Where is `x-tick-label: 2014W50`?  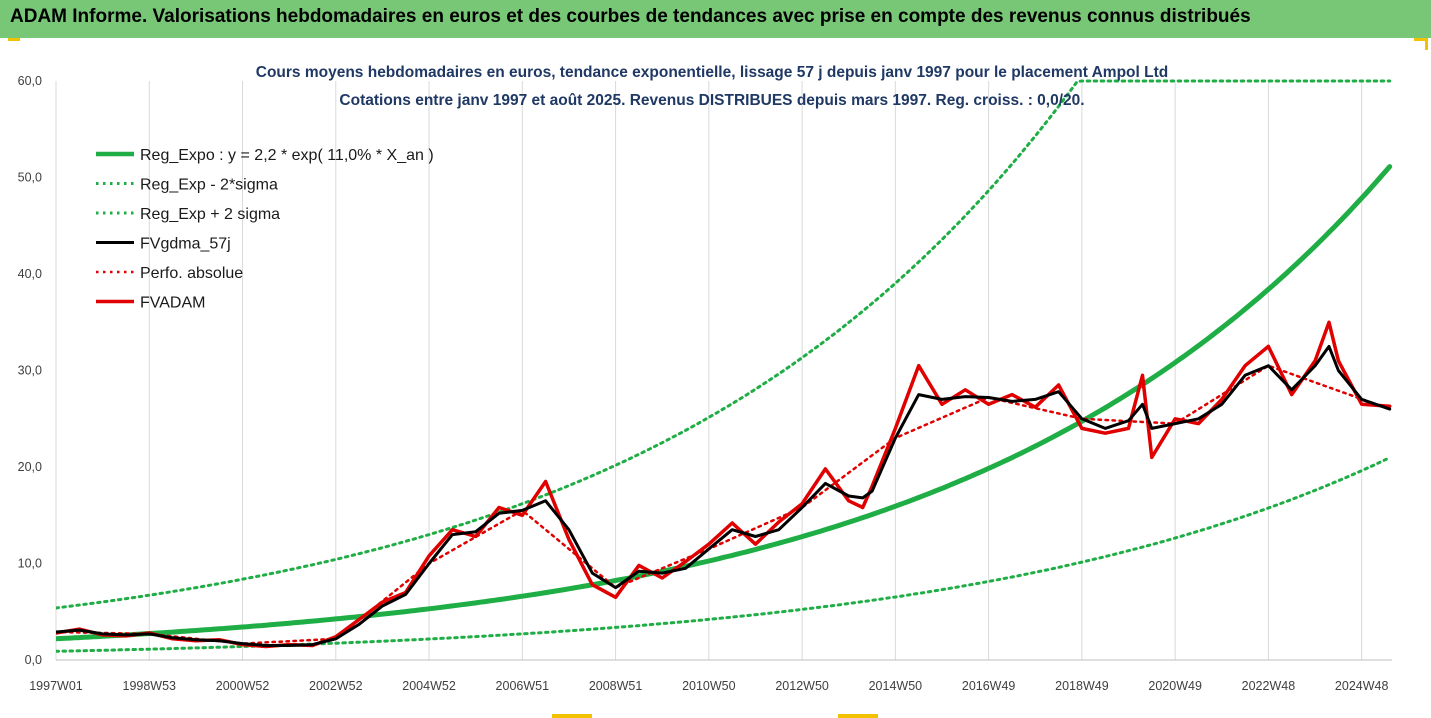 x-tick-label: 2014W50 is located at coordinates (896, 686).